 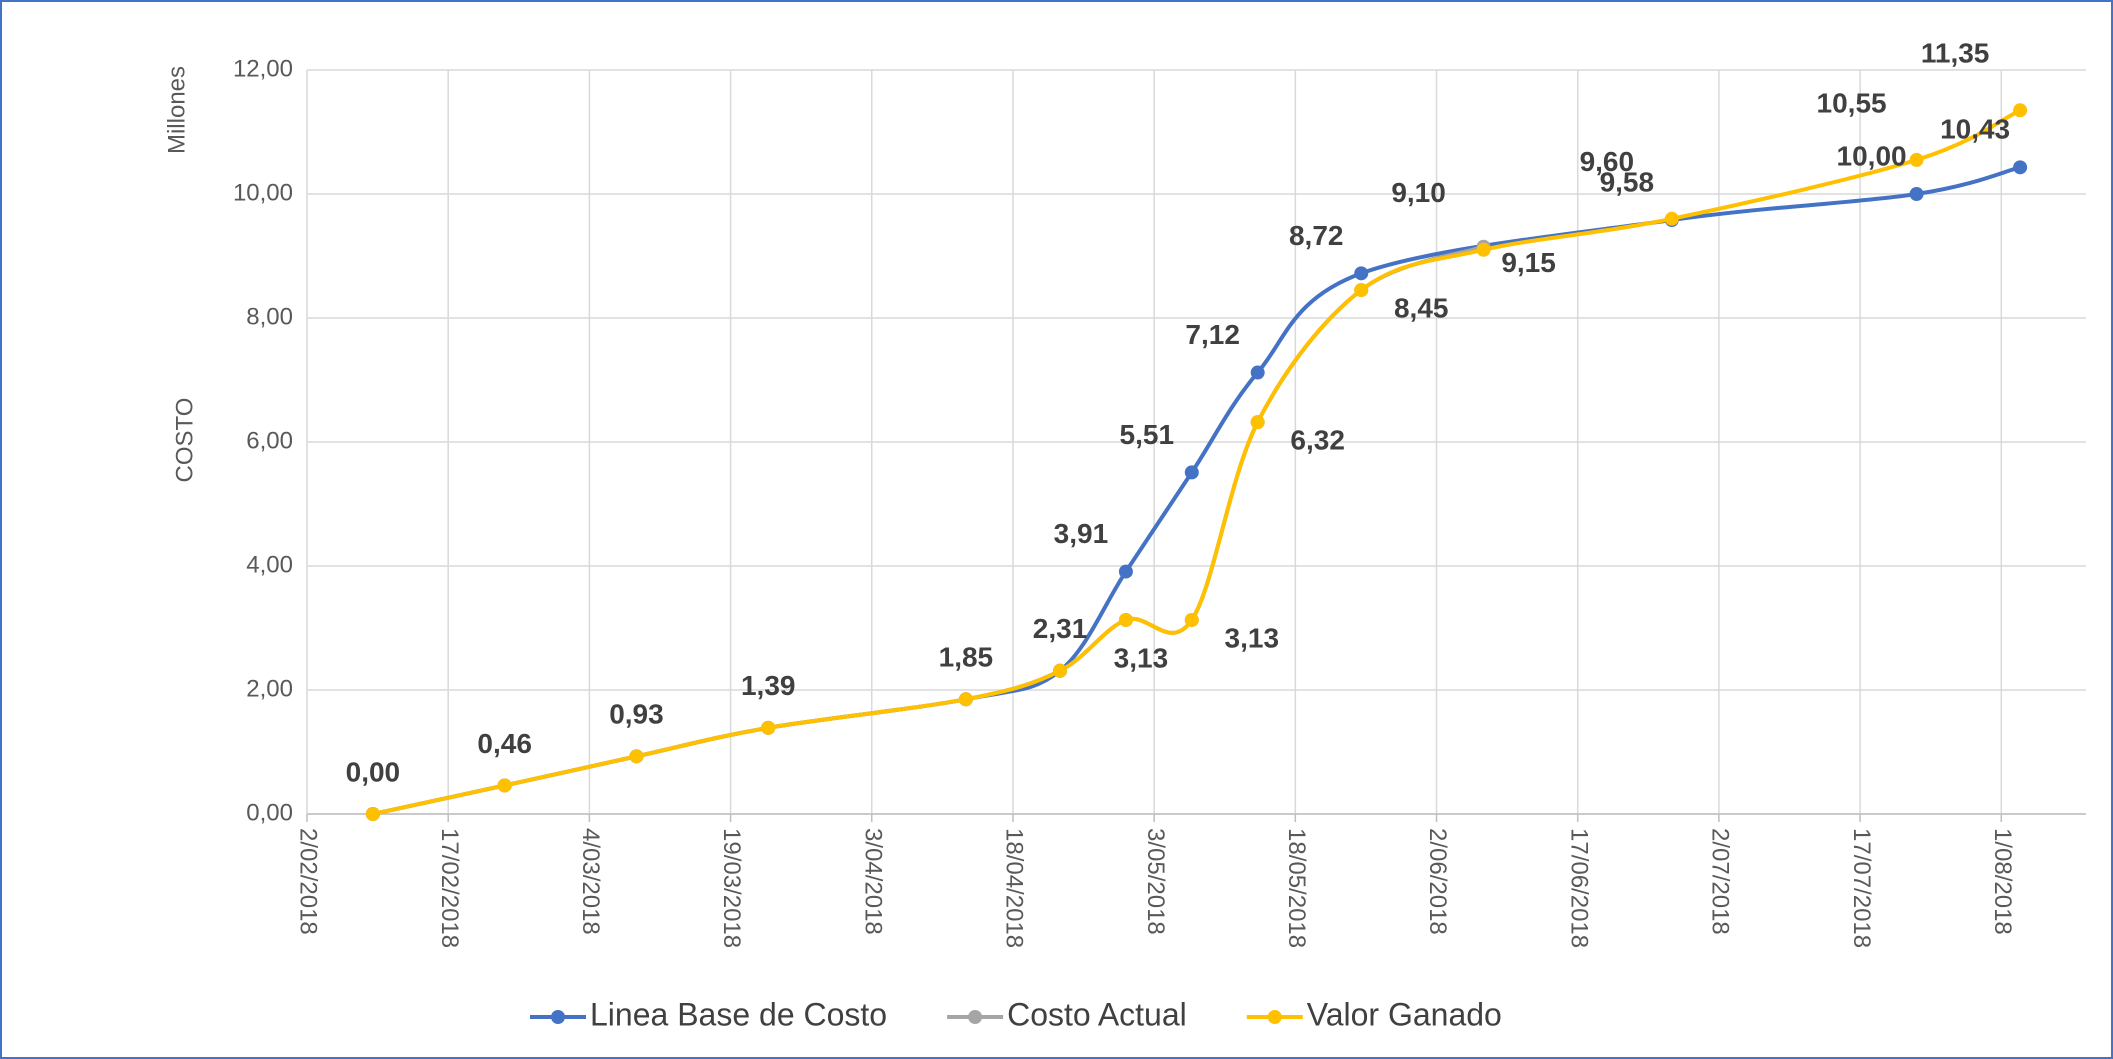 What do you see at coordinates (1404, 1014) in the screenshot?
I see `legend-label: Valor Ganado` at bounding box center [1404, 1014].